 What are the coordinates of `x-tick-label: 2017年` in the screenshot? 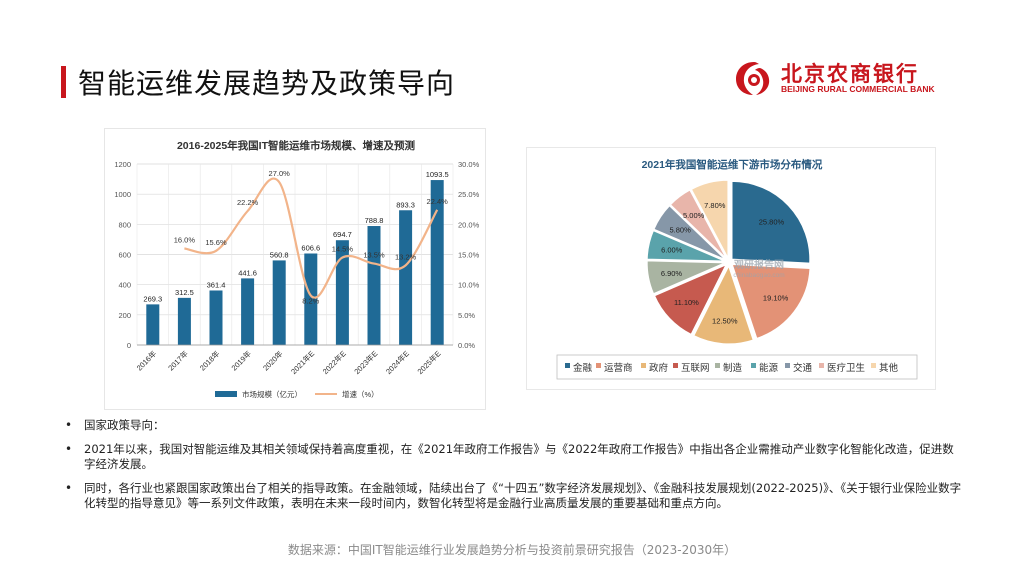 It's located at (178, 360).